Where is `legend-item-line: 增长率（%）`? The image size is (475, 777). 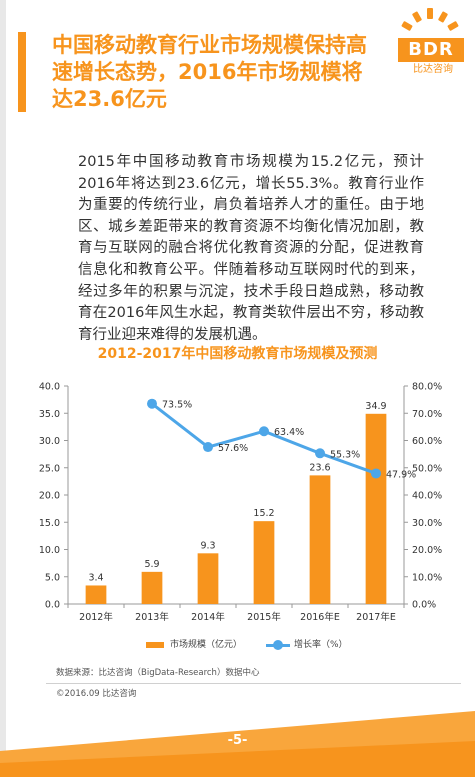
legend-item-line: 增长率（%） is located at coordinates (307, 645).